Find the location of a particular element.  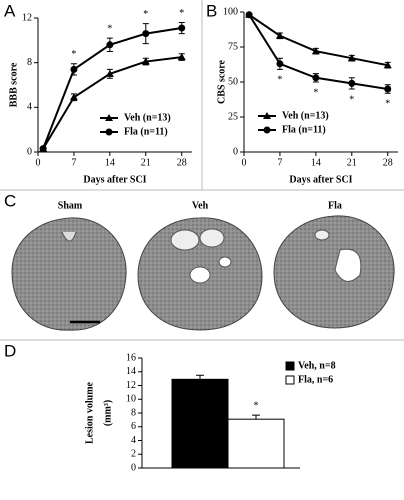

y-axis-unit: (mm³) is located at coordinates (107, 413).